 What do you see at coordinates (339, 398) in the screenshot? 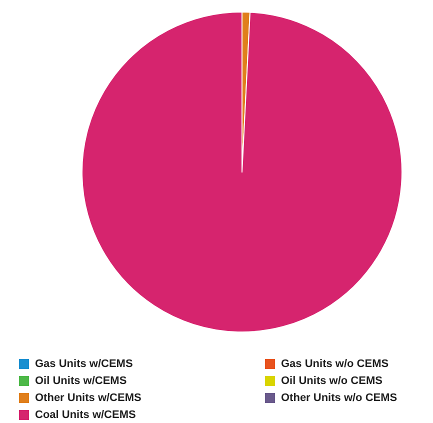
I see `legend-label: Other Units w/o CEMS` at bounding box center [339, 398].